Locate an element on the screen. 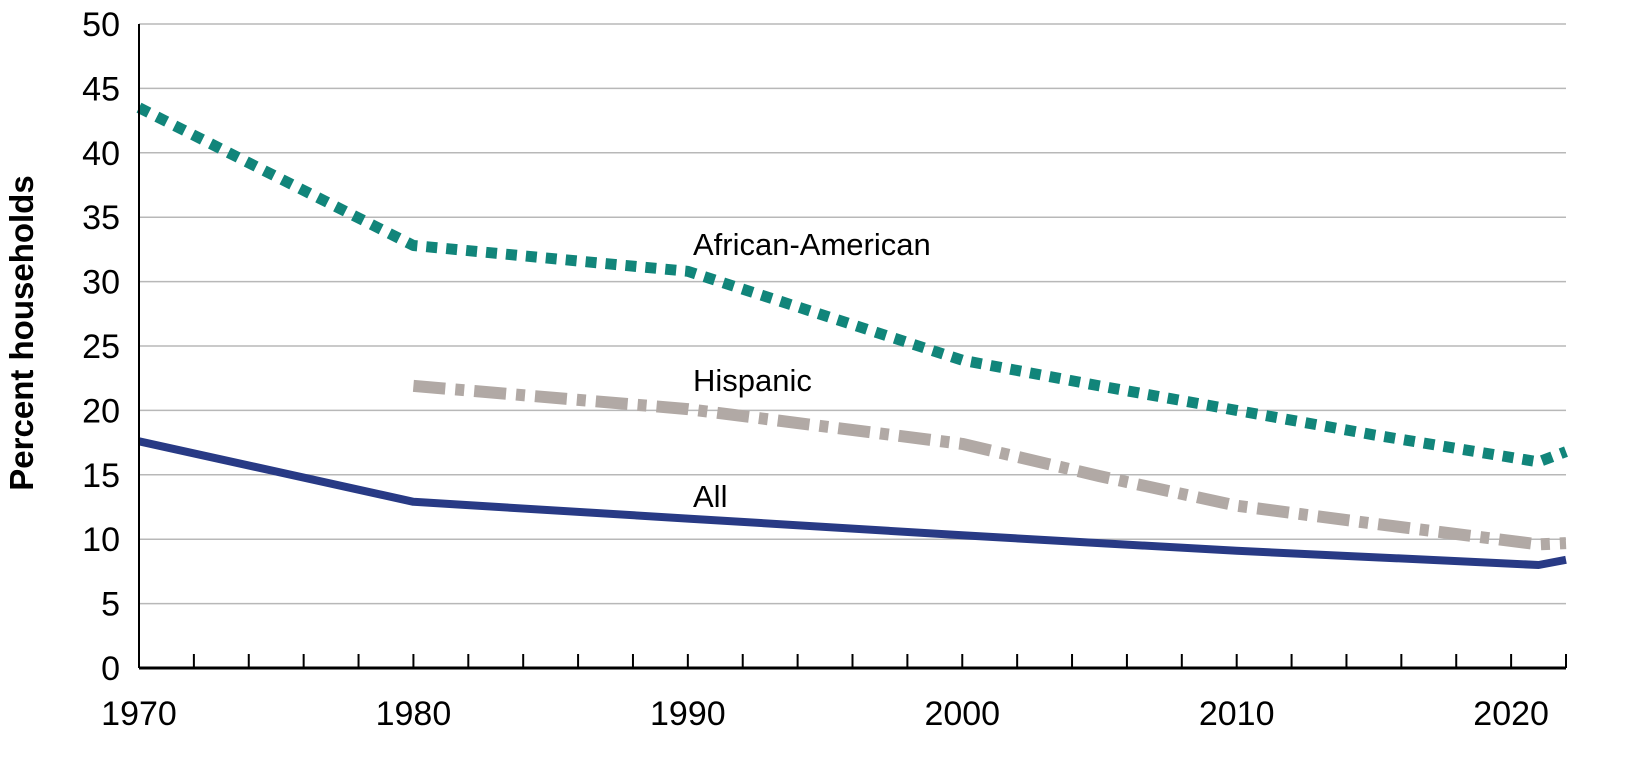  x-tick-label-2020: 2020 is located at coordinates (1511, 714).